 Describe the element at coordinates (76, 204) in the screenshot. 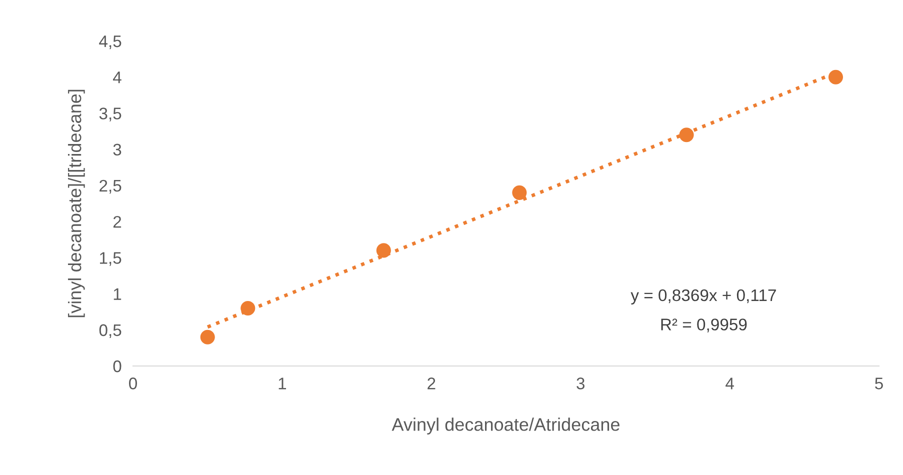

I see `y-axis-title: [vinyl decanoate]/[[tridecane]` at that location.